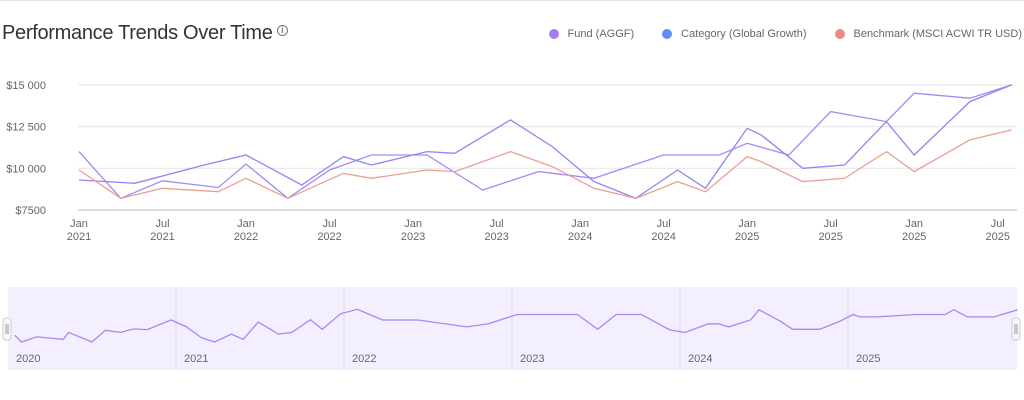  Describe the element at coordinates (282, 30) in the screenshot. I see `info-circle-icon: i` at that location.